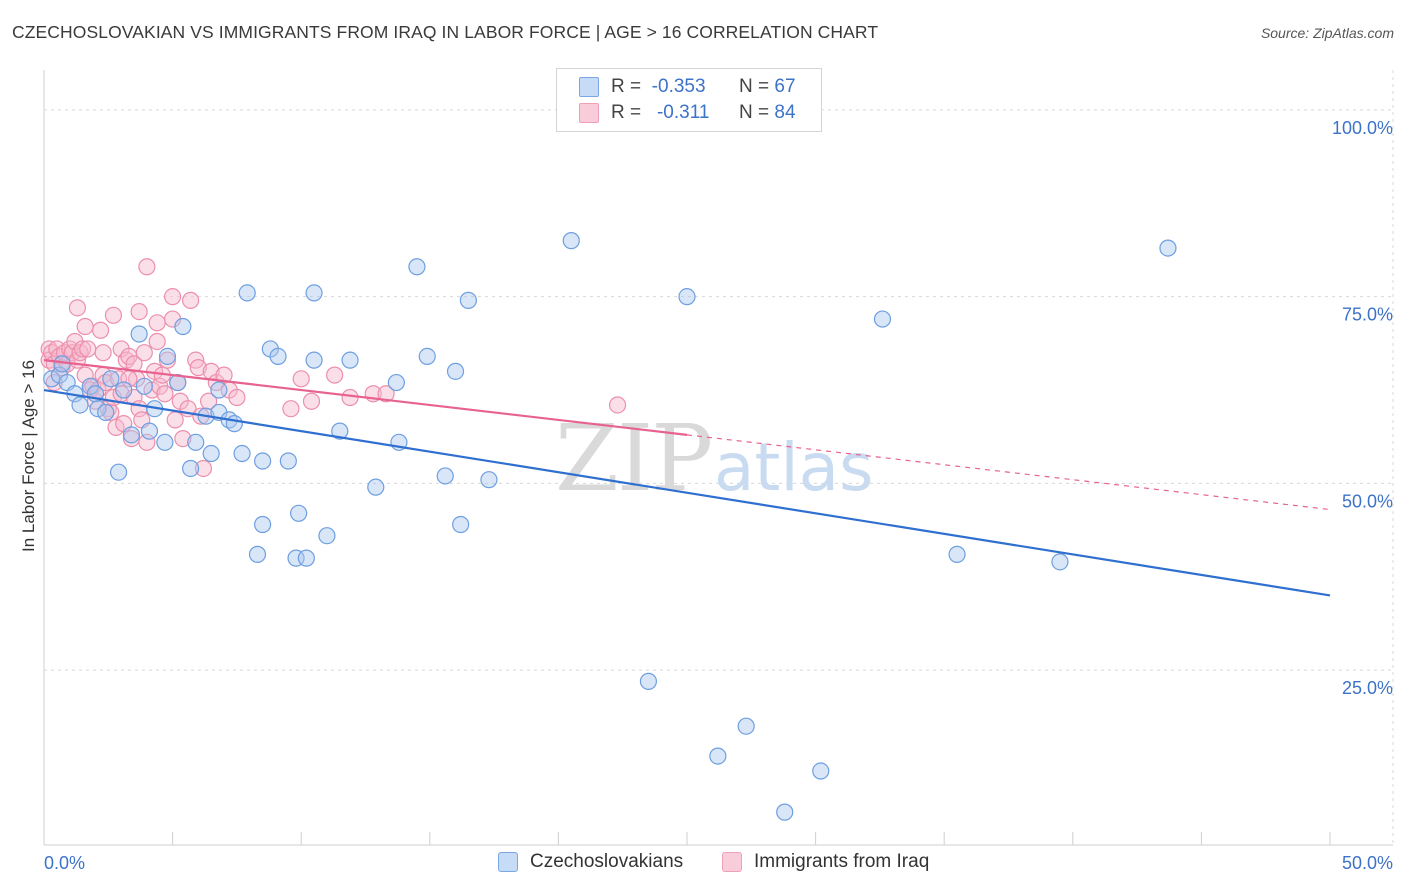 The height and width of the screenshot is (892, 1406). Describe the element at coordinates (28, 456) in the screenshot. I see `y-axis-label: In Labor Force | Age > 16` at that location.